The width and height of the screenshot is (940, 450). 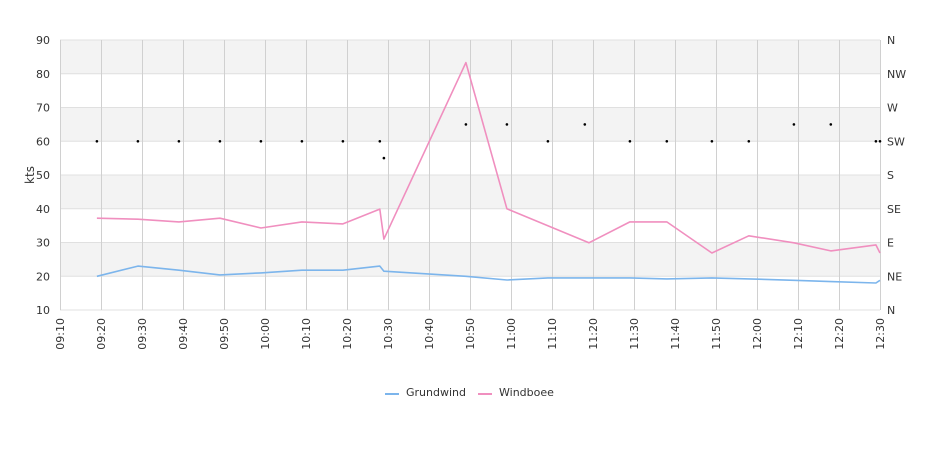 I want to click on y-tick-label: 90, so click(x=43, y=40).